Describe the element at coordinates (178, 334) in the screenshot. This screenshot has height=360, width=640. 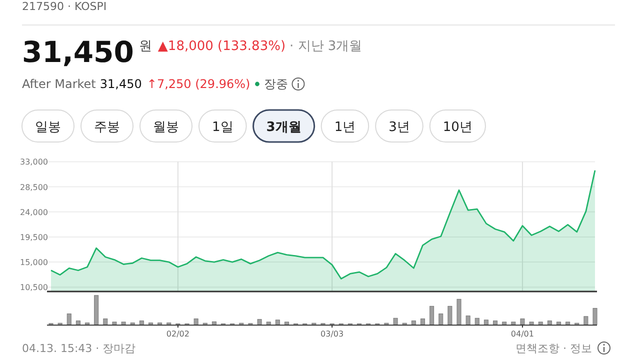
I see `x-tick-label: 02/02` at that location.